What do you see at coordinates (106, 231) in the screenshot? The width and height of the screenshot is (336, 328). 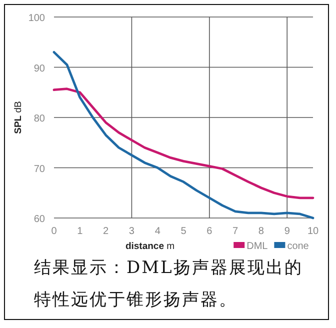 I see `x-tick-label: 2` at bounding box center [106, 231].